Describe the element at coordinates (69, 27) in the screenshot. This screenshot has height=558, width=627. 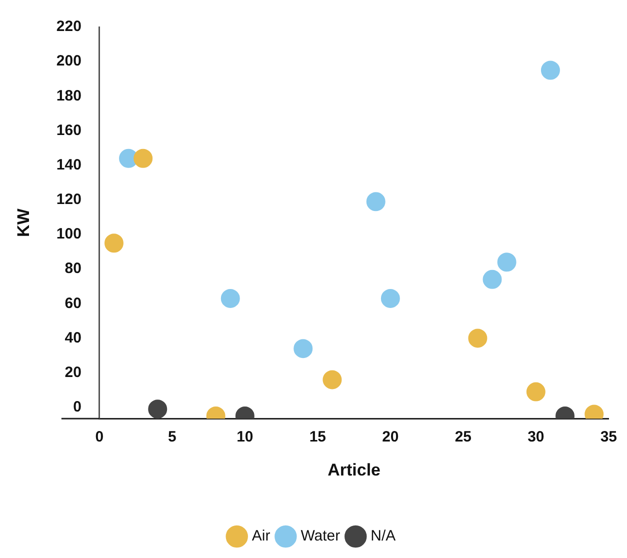
I see `y-tick-label: 220` at that location.